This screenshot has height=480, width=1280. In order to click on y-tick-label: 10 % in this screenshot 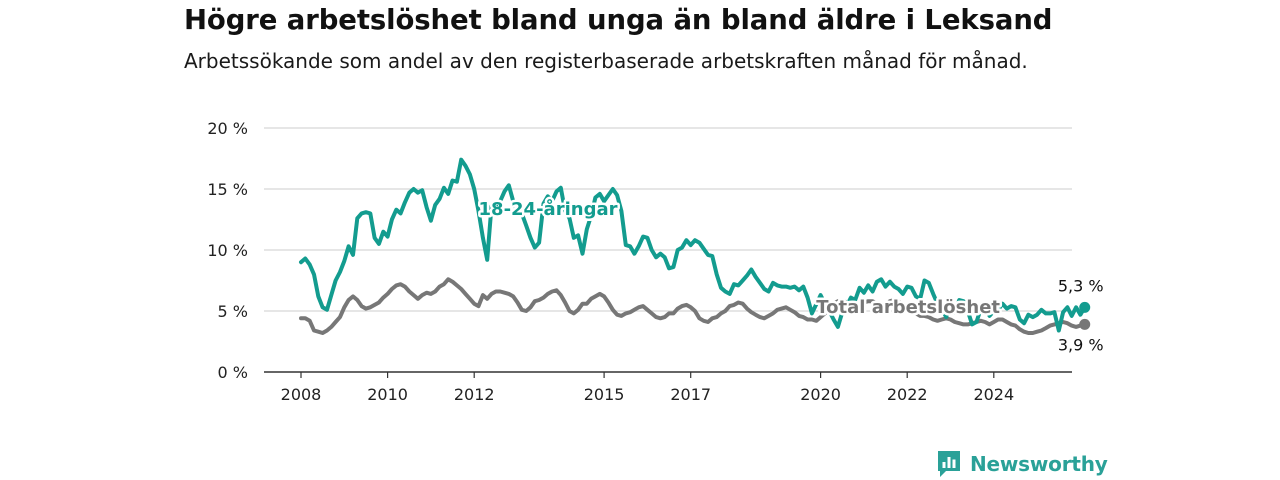, I will do `click(227, 250)`.